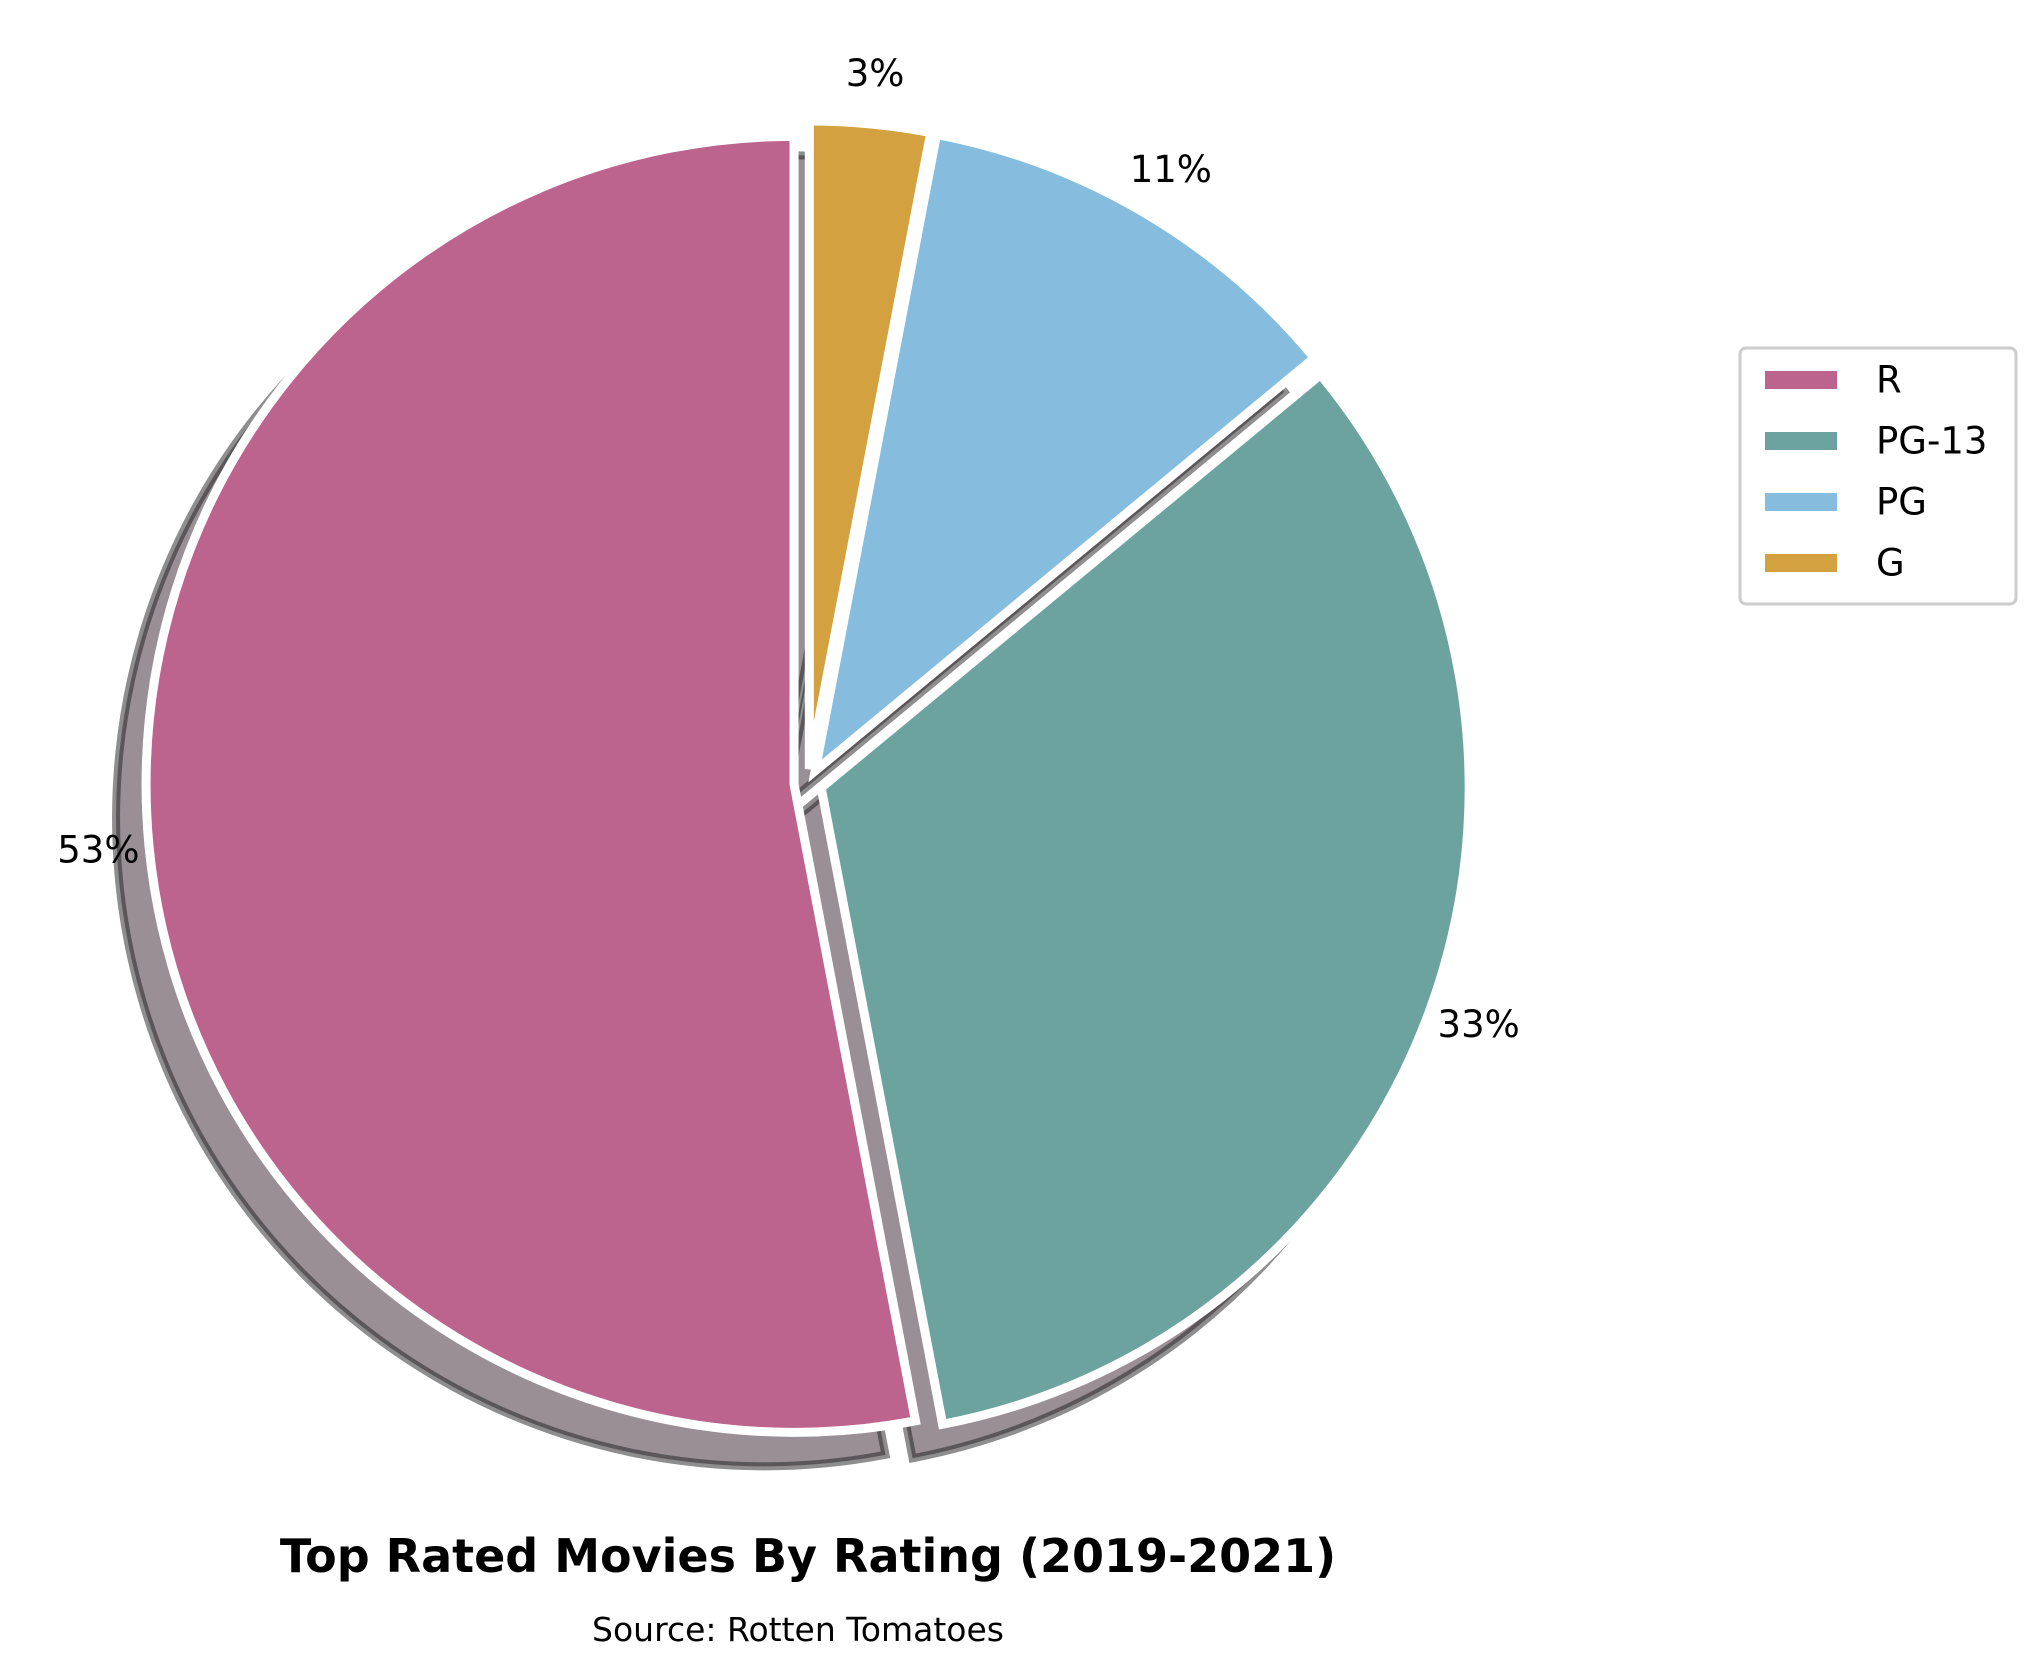 This screenshot has width=2036, height=1672. Describe the element at coordinates (1901, 502) in the screenshot. I see `legend-label-pg: PG` at that location.